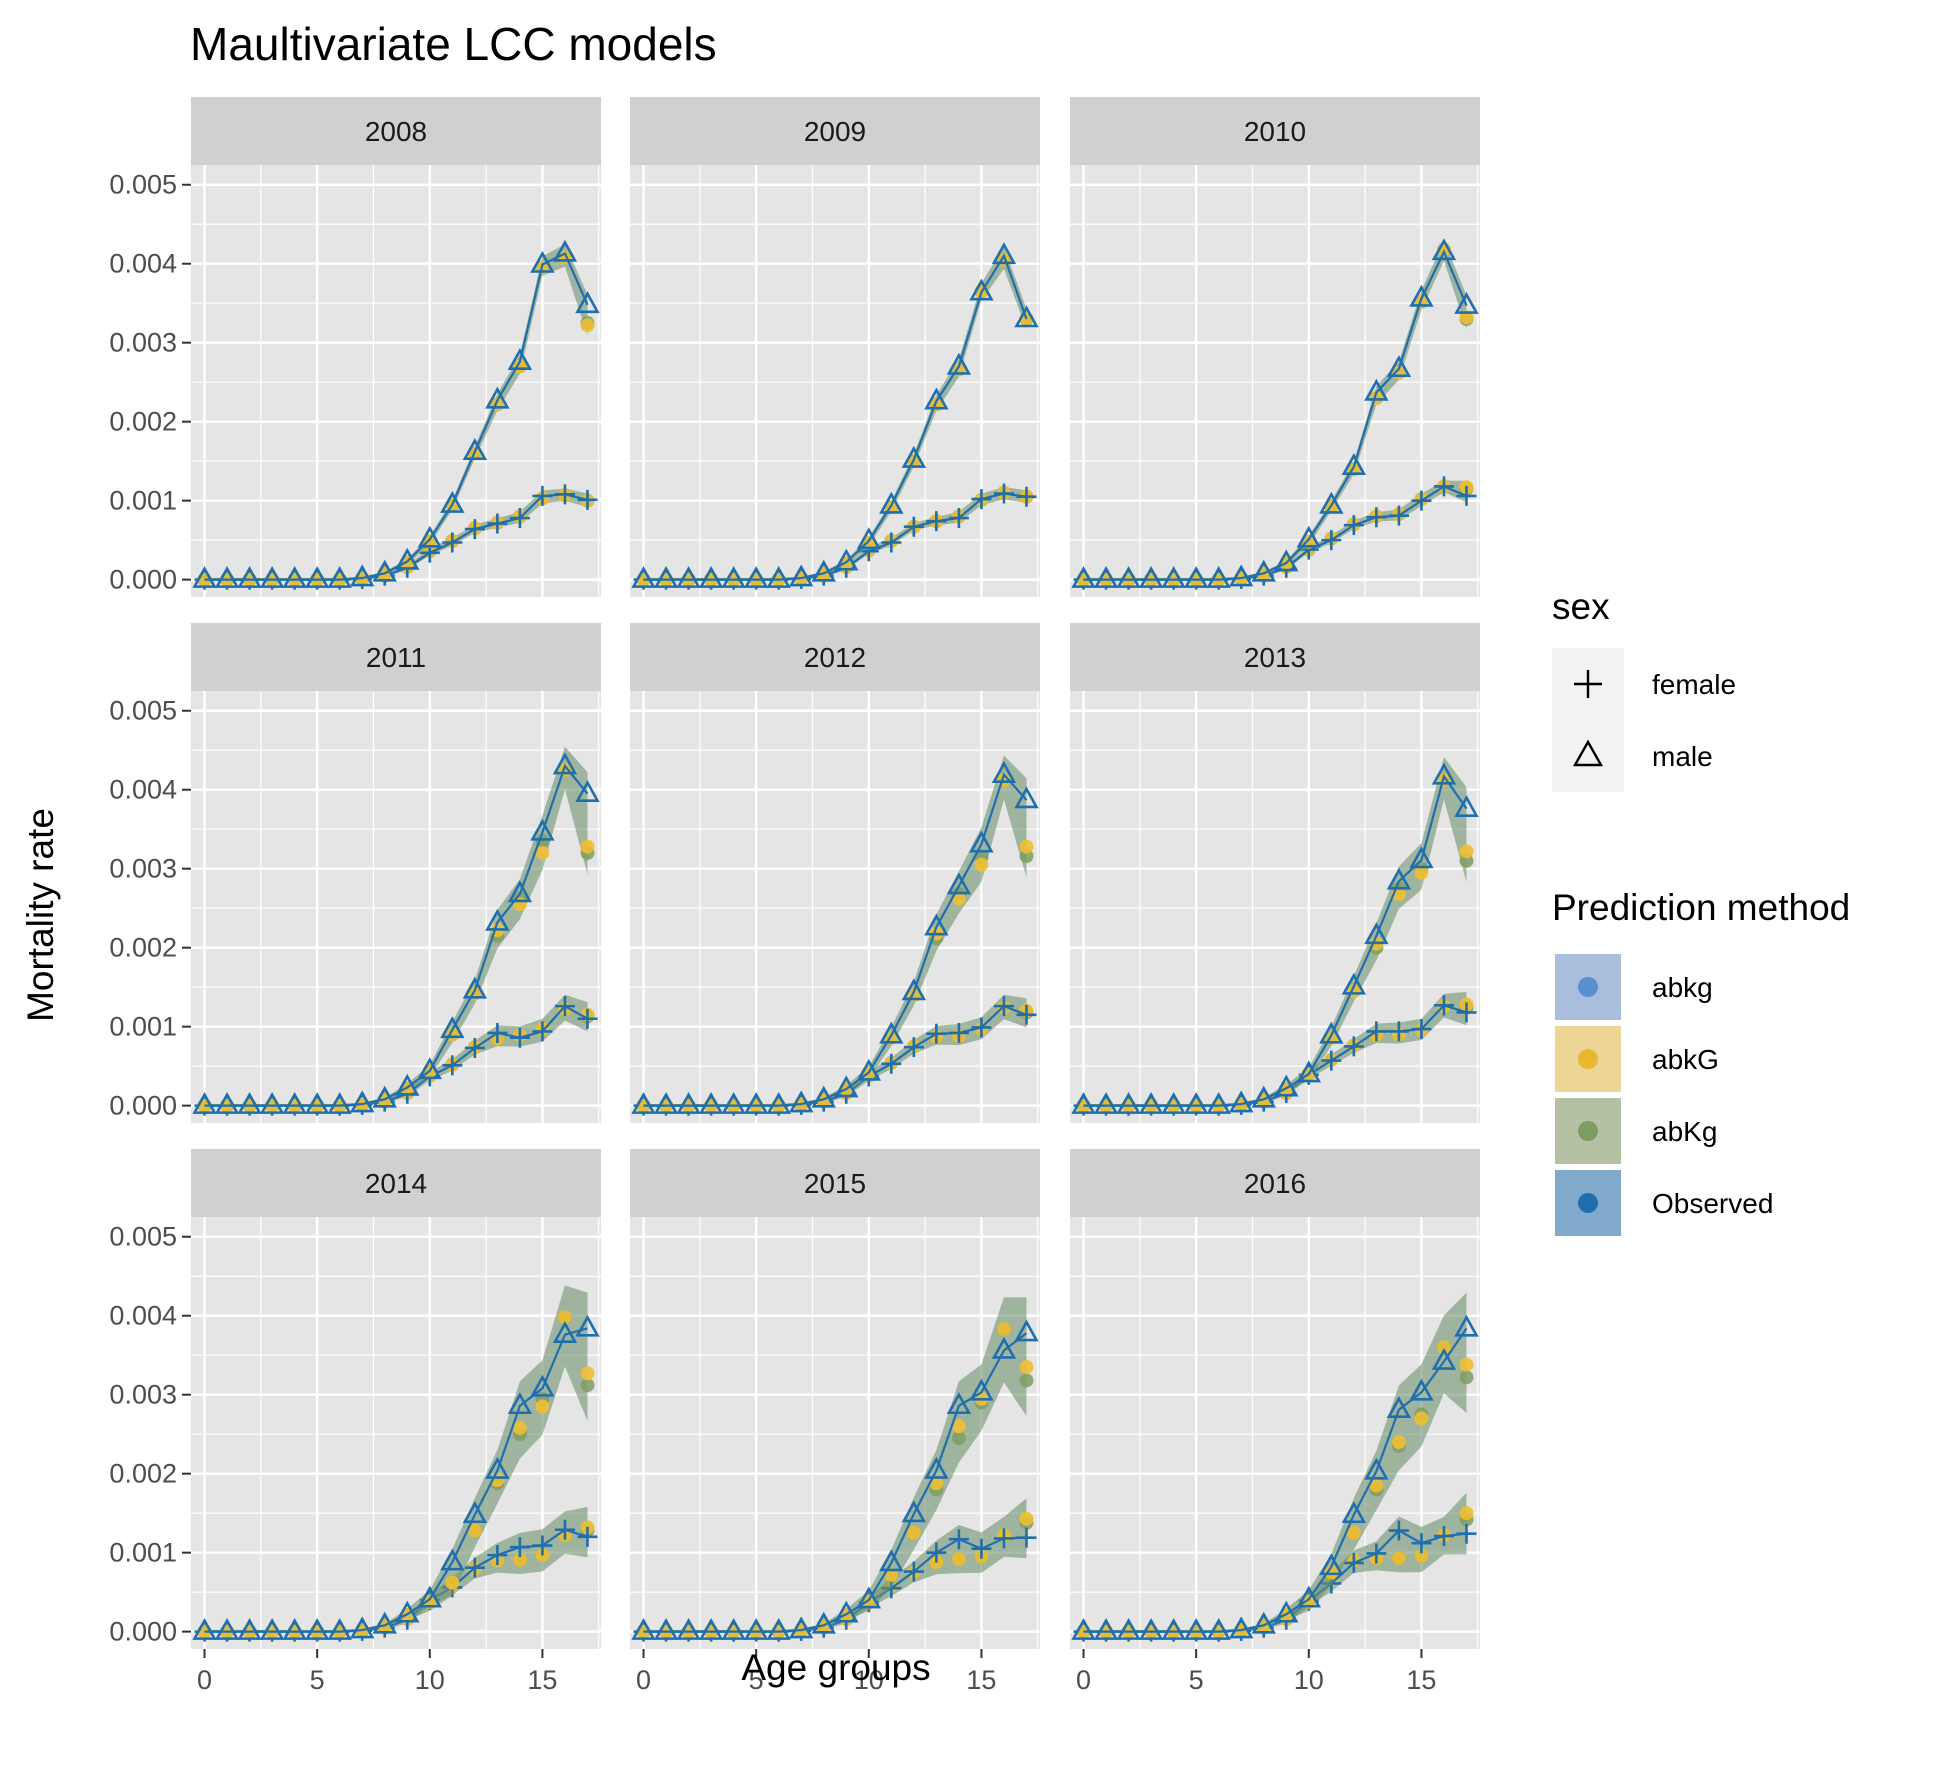  Describe the element at coordinates (1685, 1059) in the screenshot. I see `legend-label-abkG: abkG` at that location.